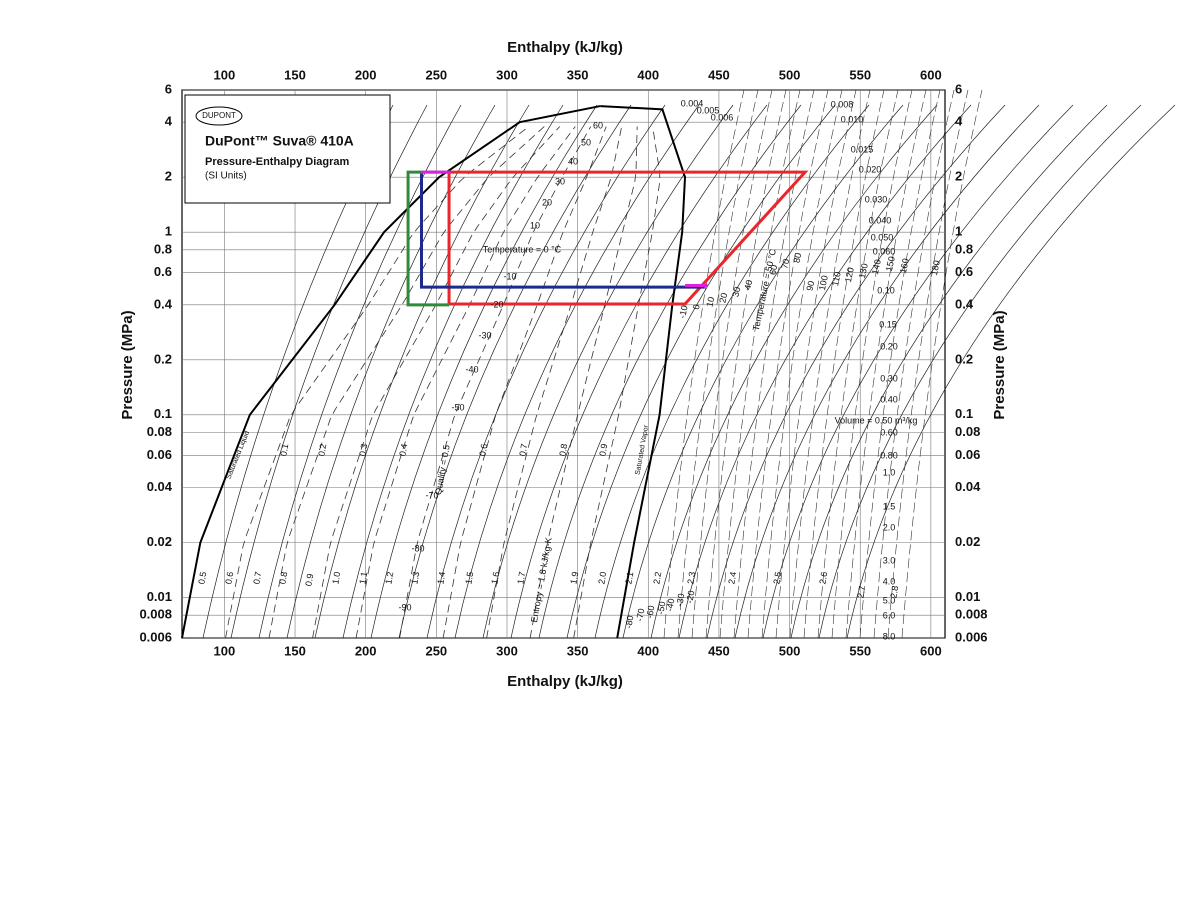 Image resolution: width=1182 pixels, height=900 pixels. What do you see at coordinates (565, 681) in the screenshot?
I see `x-axis-title: Enthalpy (kJ/kg)` at bounding box center [565, 681].